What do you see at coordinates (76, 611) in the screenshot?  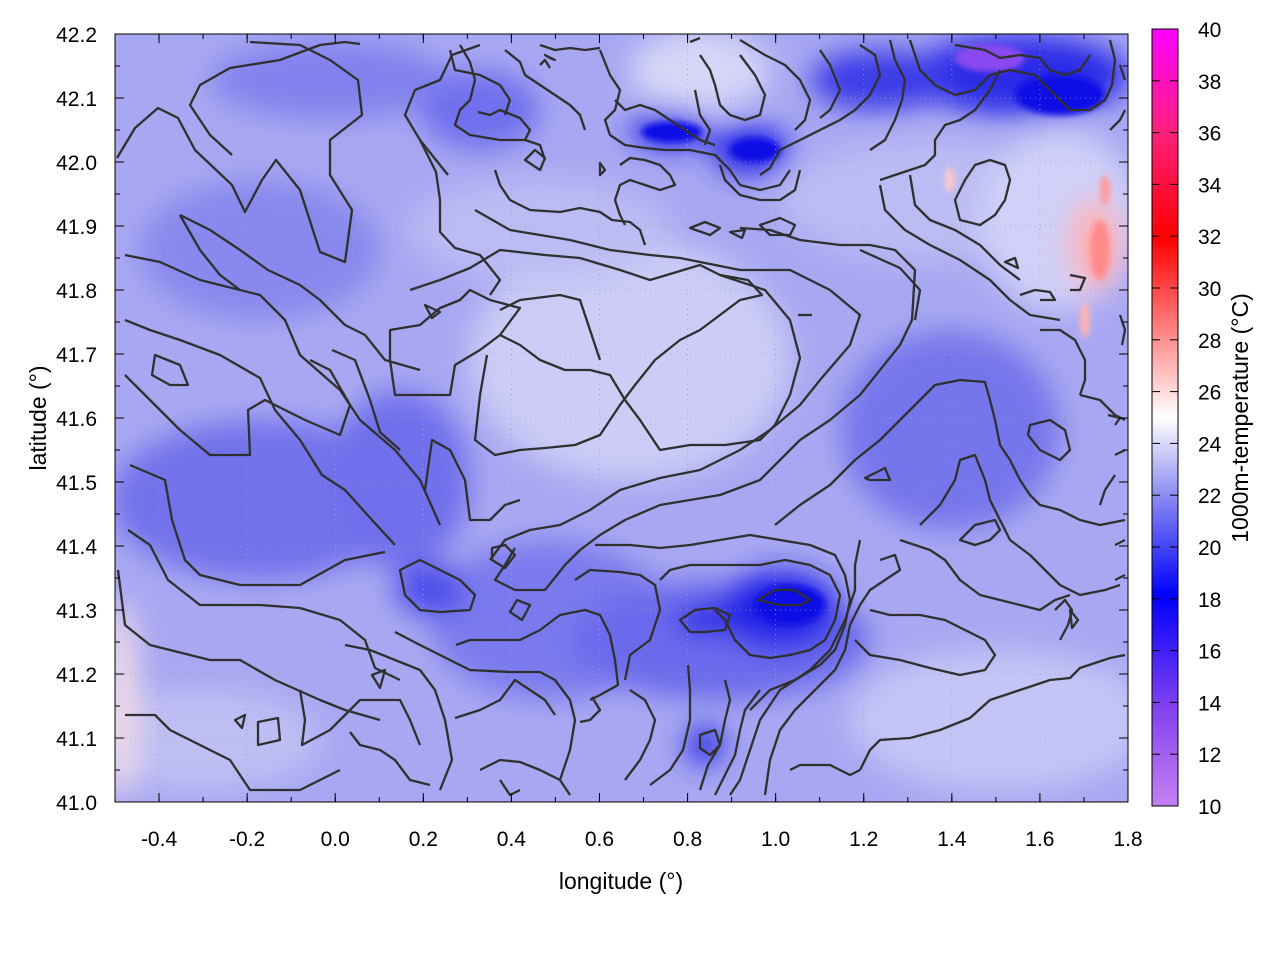 I see `y-tick-label: 41.3` at bounding box center [76, 611].